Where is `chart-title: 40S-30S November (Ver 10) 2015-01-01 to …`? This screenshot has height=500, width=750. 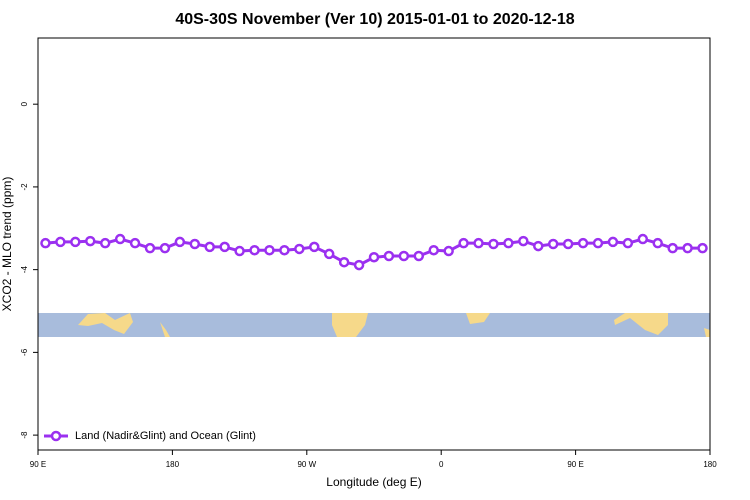
chart-title: 40S-30S November (Ver 10) 2015-01-01 to … is located at coordinates (374, 19).